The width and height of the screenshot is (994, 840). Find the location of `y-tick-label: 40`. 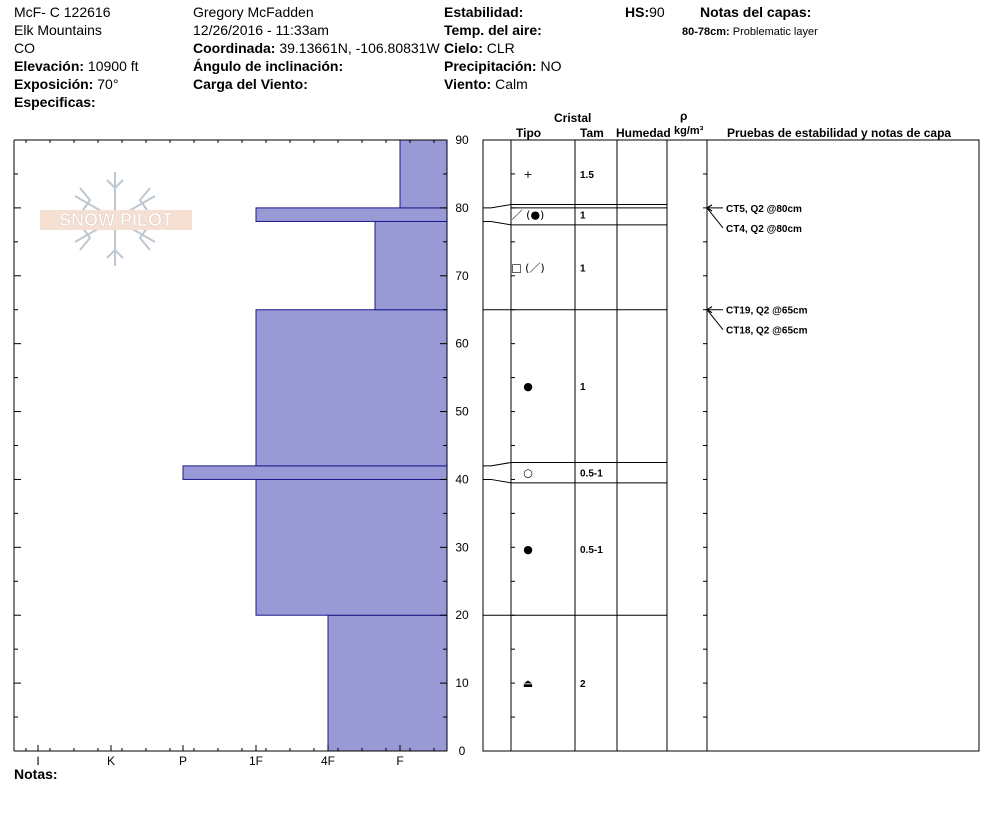

y-tick-label: 40 is located at coordinates (462, 479).